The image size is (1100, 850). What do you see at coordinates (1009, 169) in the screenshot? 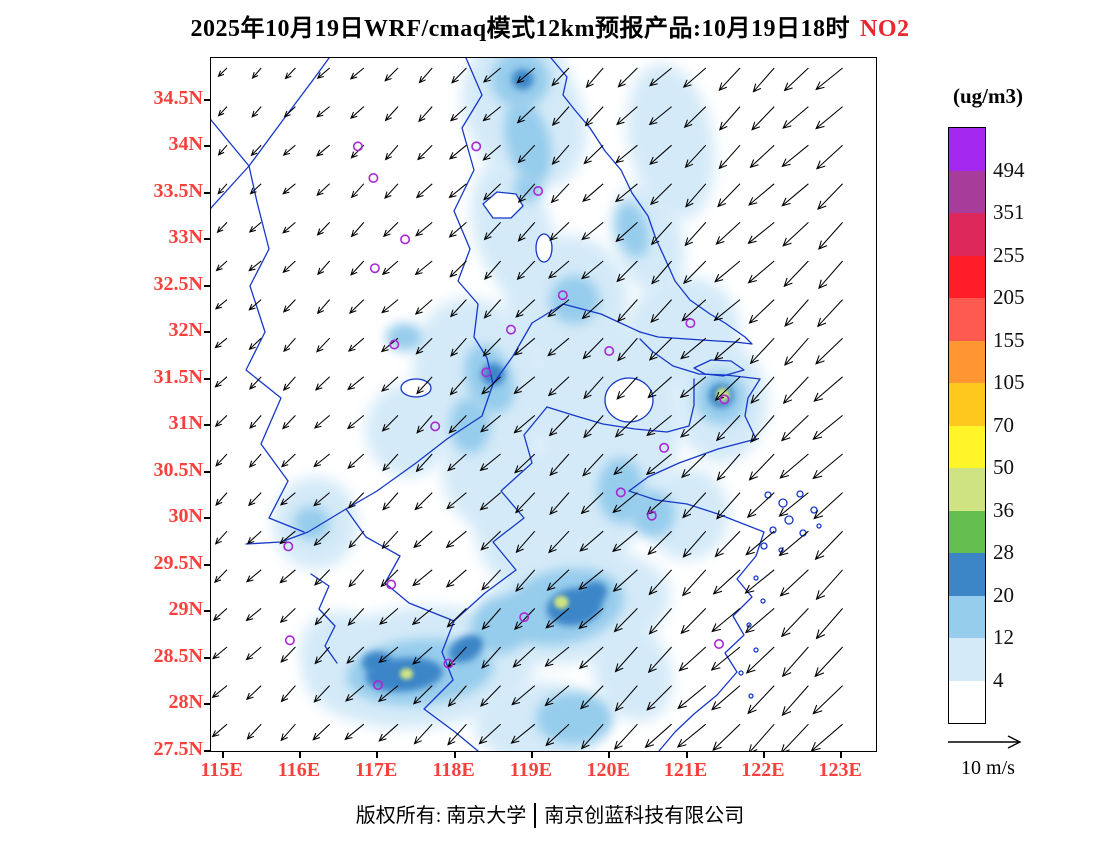
I see `colorbar-label: 494` at bounding box center [1009, 169].